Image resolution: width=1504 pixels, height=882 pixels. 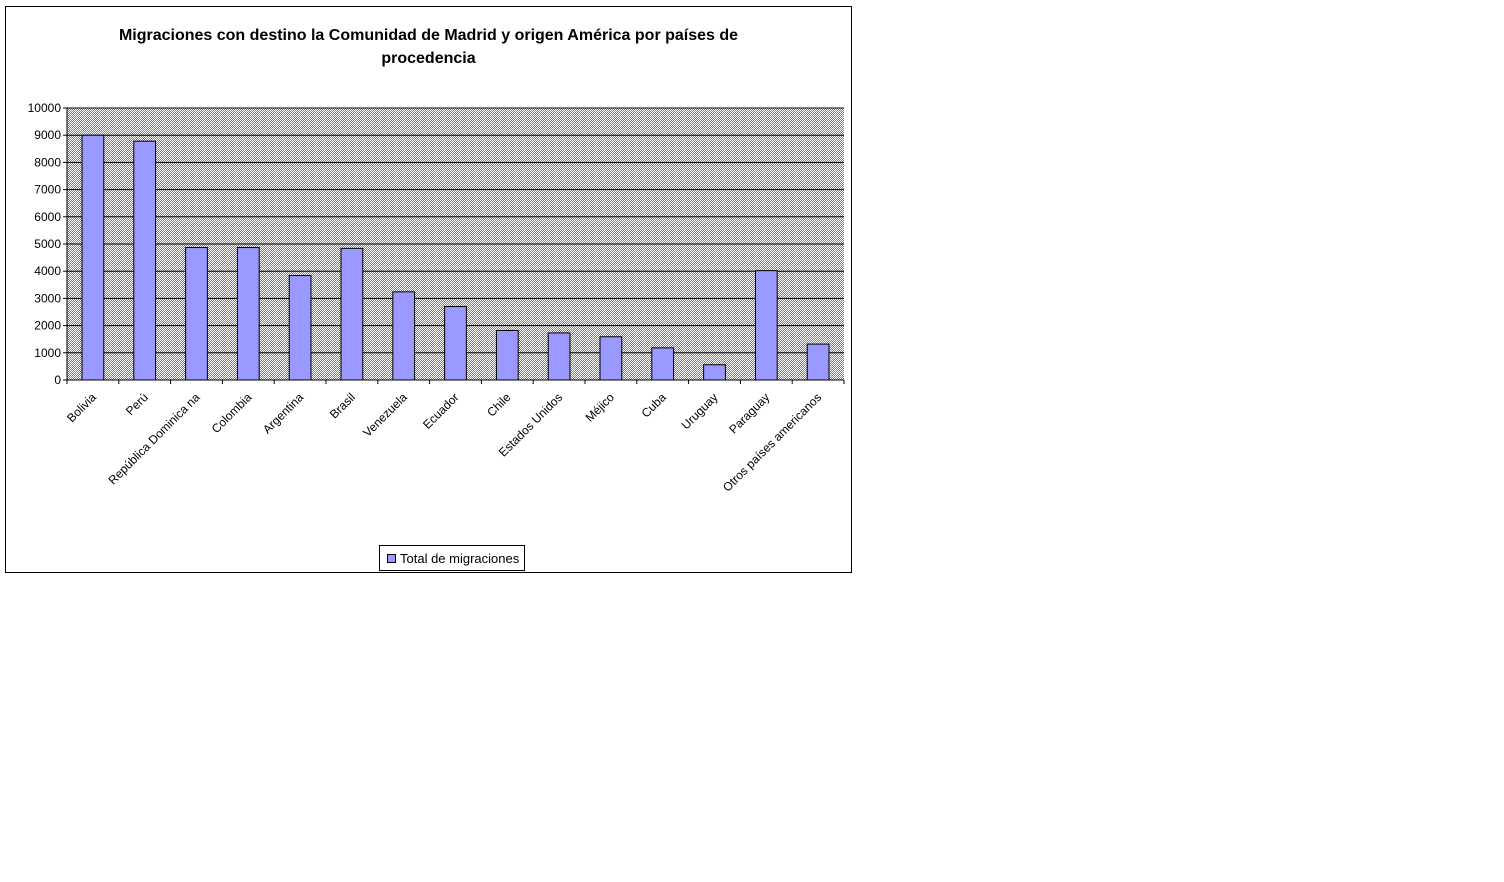 What do you see at coordinates (391, 558) in the screenshot?
I see `legend-swatch` at bounding box center [391, 558].